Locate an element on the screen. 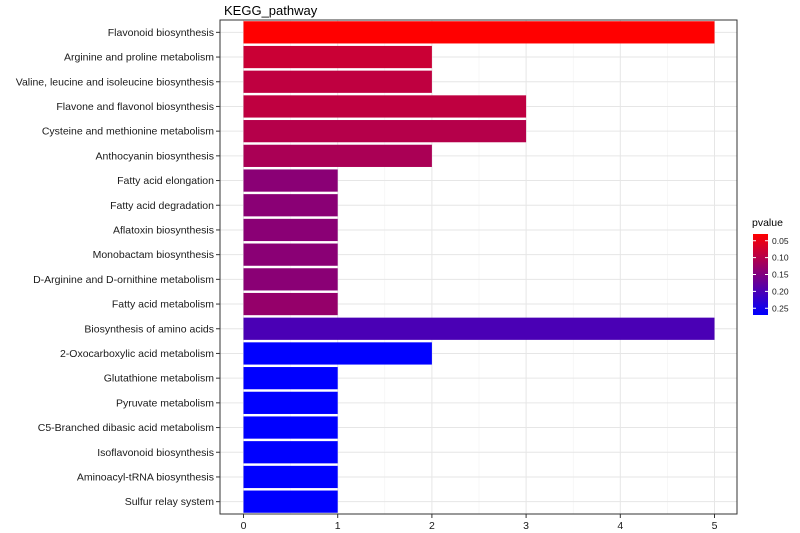 Image resolution: width=800 pixels, height=533 pixels. pvalue-legend: pvalue 0.05 0.10 0.15 0.20 0.25 is located at coordinates (770, 266).